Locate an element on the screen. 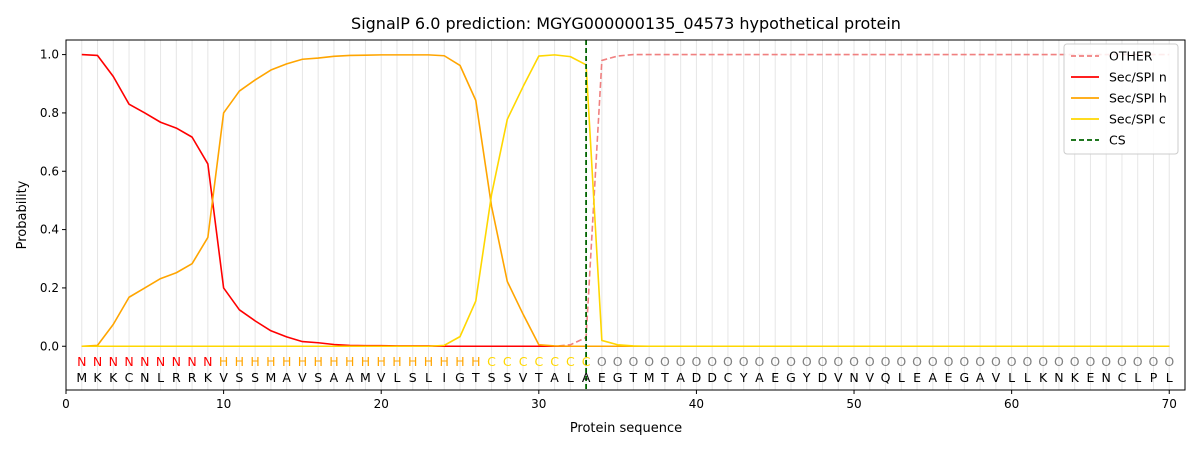 The width and height of the screenshot is (1200, 454). residue-letter: E is located at coordinates (602, 377).